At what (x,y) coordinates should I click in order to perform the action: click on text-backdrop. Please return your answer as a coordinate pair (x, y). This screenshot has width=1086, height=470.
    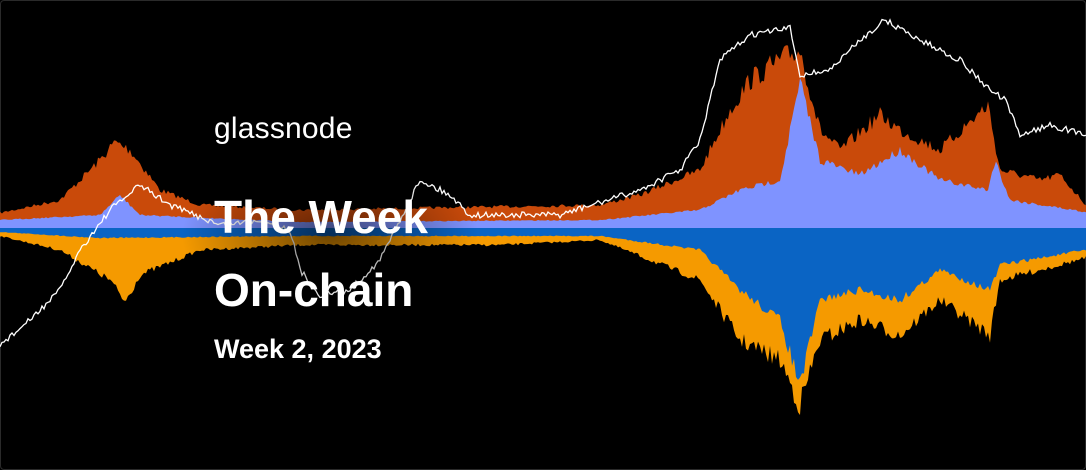
    Looking at the image, I should click on (330, 235).